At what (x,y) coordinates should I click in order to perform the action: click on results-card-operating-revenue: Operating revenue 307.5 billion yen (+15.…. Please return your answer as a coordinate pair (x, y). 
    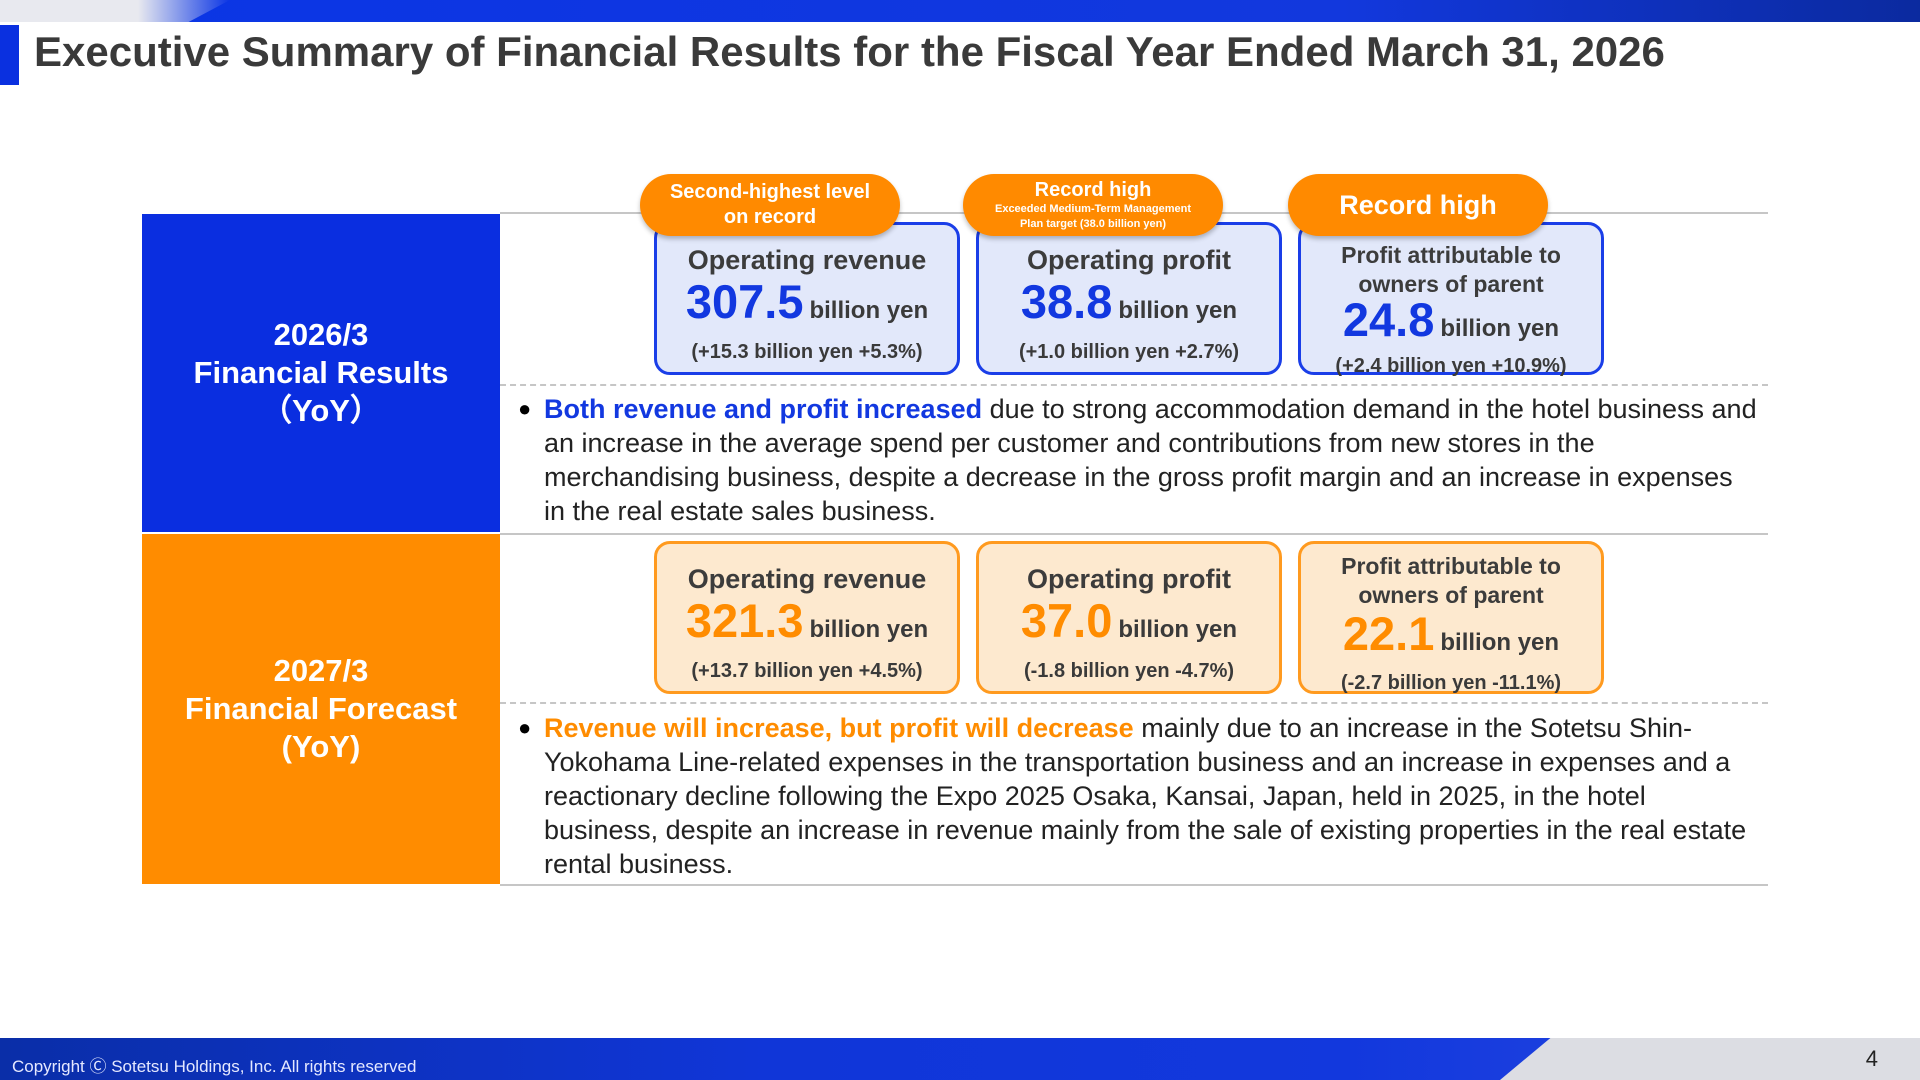
    Looking at the image, I should click on (807, 298).